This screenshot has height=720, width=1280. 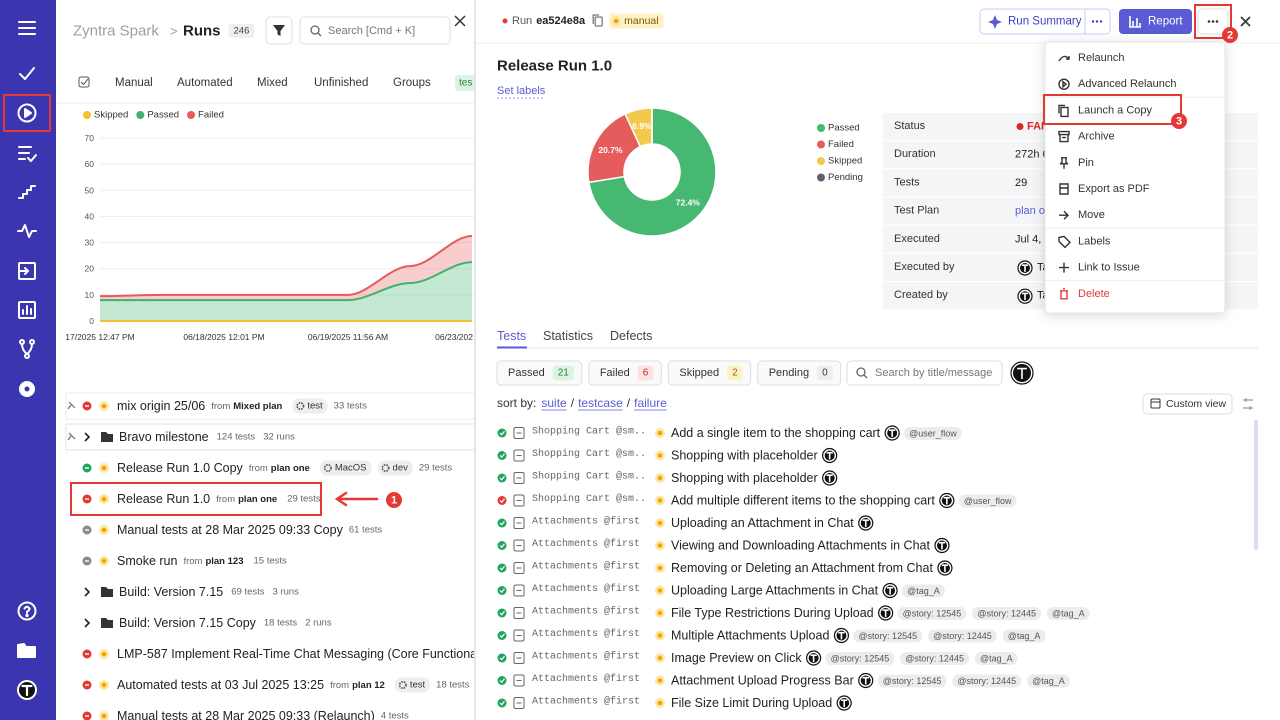 What do you see at coordinates (625, 373) in the screenshot?
I see `status-filter: Failed6` at bounding box center [625, 373].